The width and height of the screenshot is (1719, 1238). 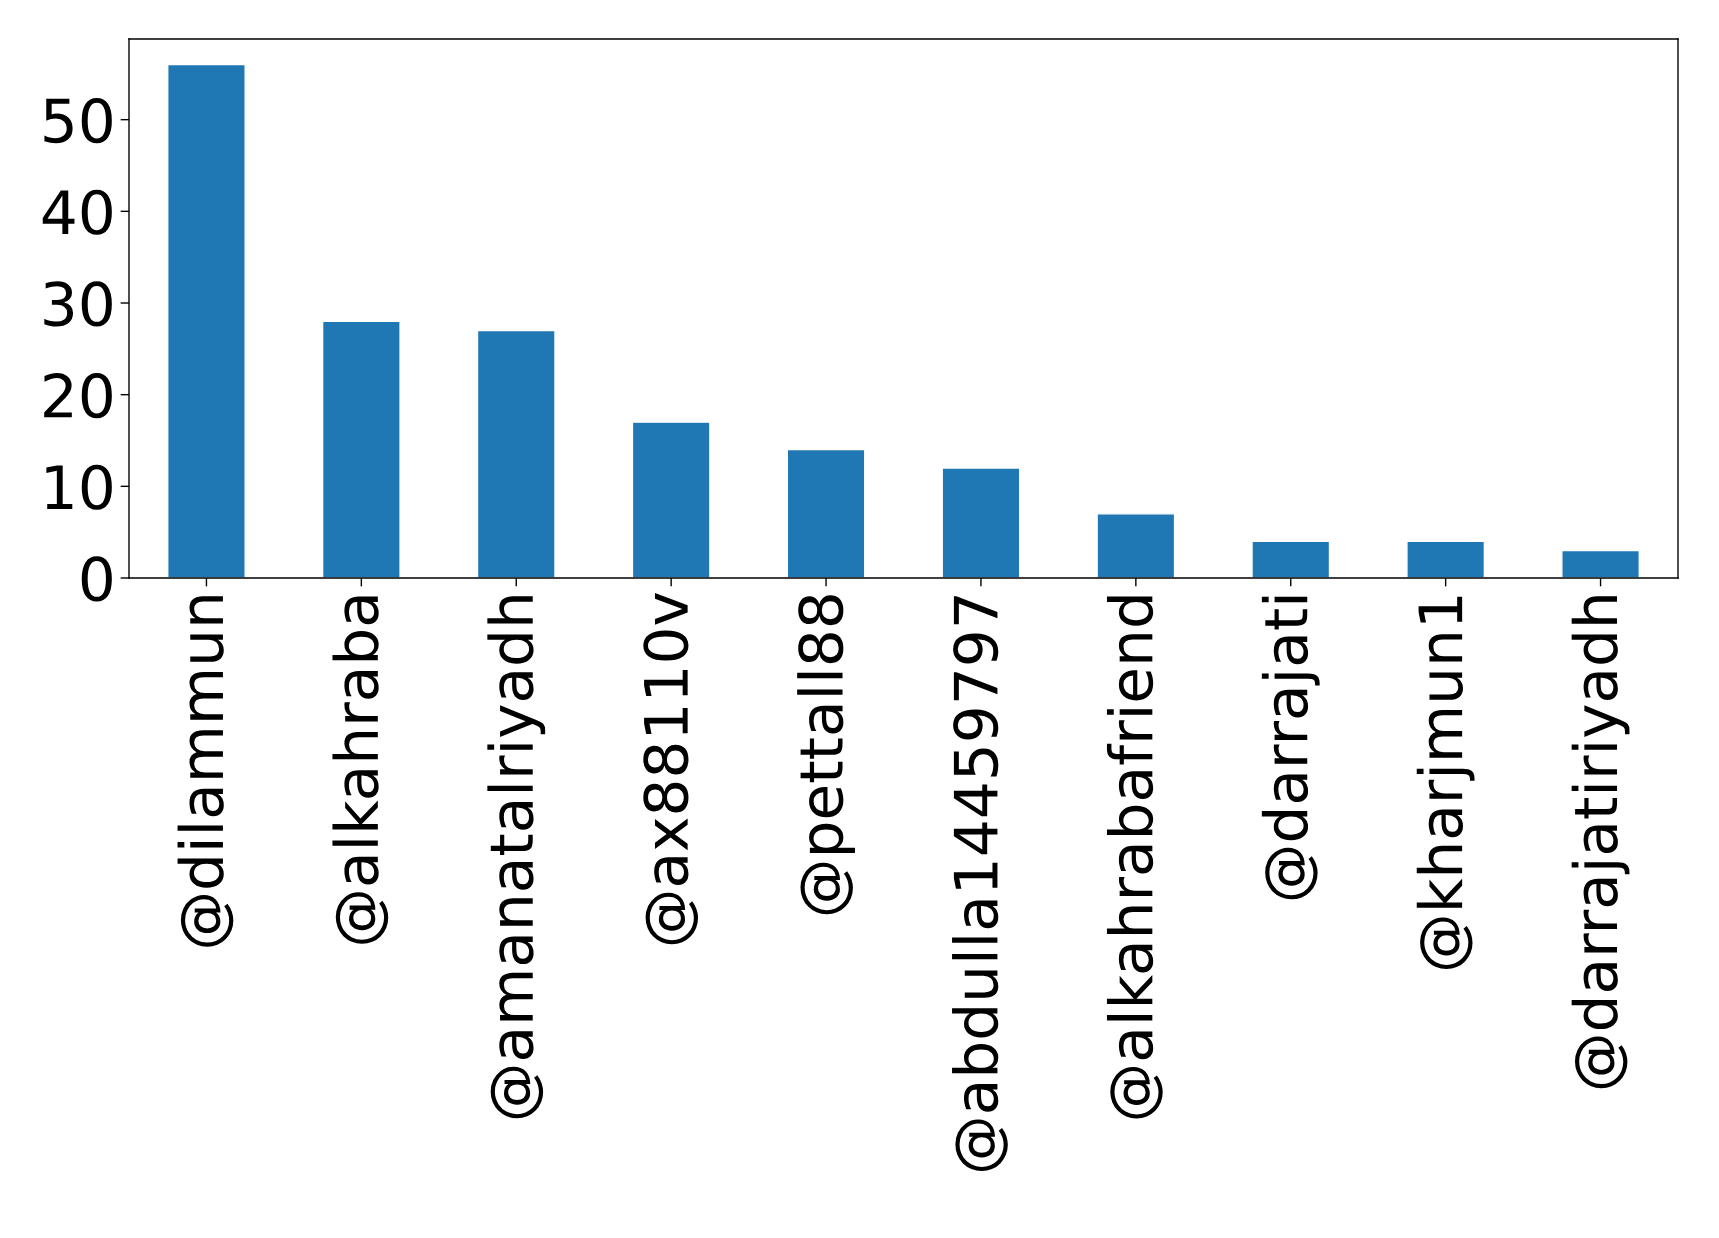 I want to click on y-tick-label: 0, so click(x=96, y=579).